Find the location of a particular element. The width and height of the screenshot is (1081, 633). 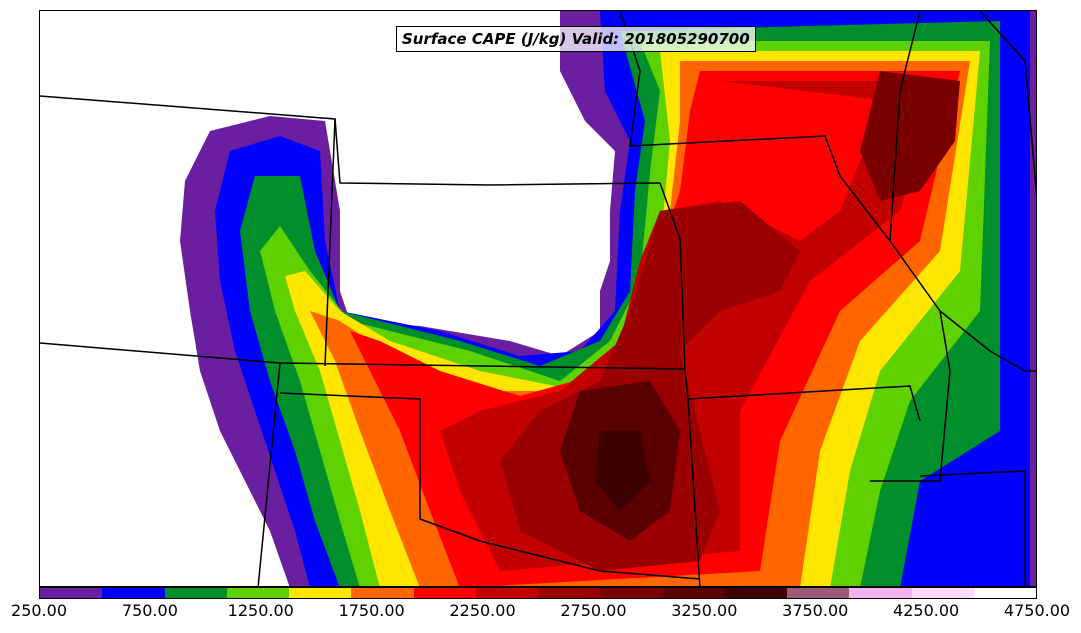

colorbar-tick-label: 2750.00 is located at coordinates (593, 610).